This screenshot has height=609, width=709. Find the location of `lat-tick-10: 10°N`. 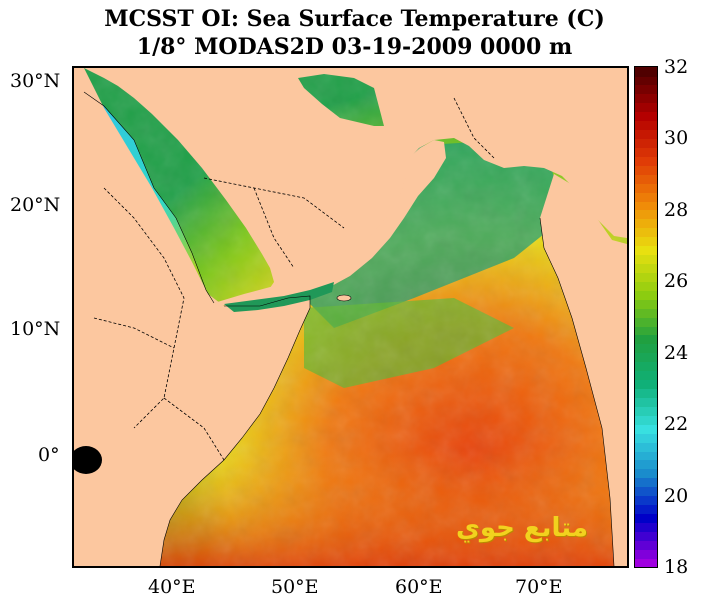

lat-tick-10: 10°N is located at coordinates (35, 329).